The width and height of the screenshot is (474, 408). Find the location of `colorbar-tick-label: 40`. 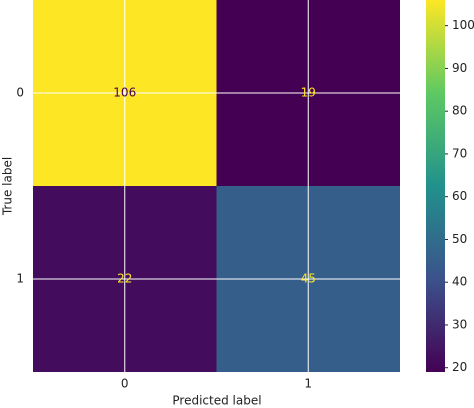

colorbar-tick-label: 40 is located at coordinates (459, 282).